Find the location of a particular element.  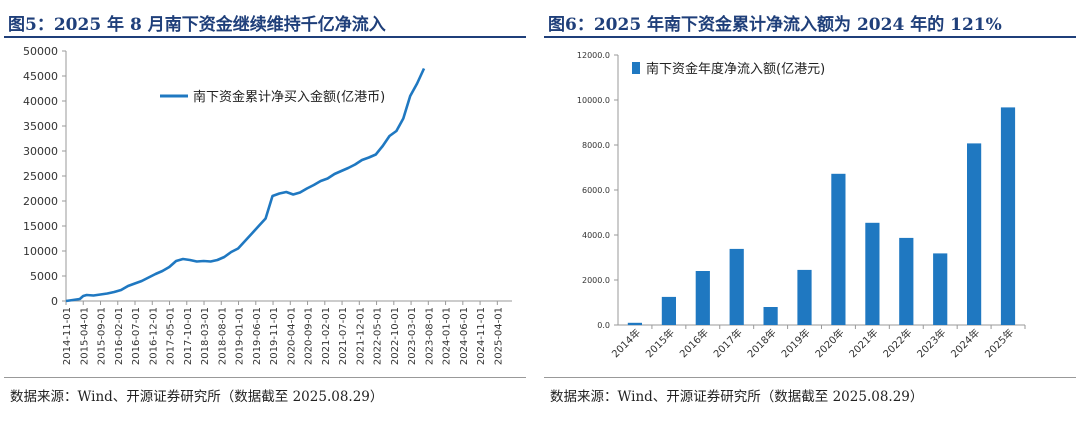

left-x-tick-label: 2024-06-01 is located at coordinates (464, 336).